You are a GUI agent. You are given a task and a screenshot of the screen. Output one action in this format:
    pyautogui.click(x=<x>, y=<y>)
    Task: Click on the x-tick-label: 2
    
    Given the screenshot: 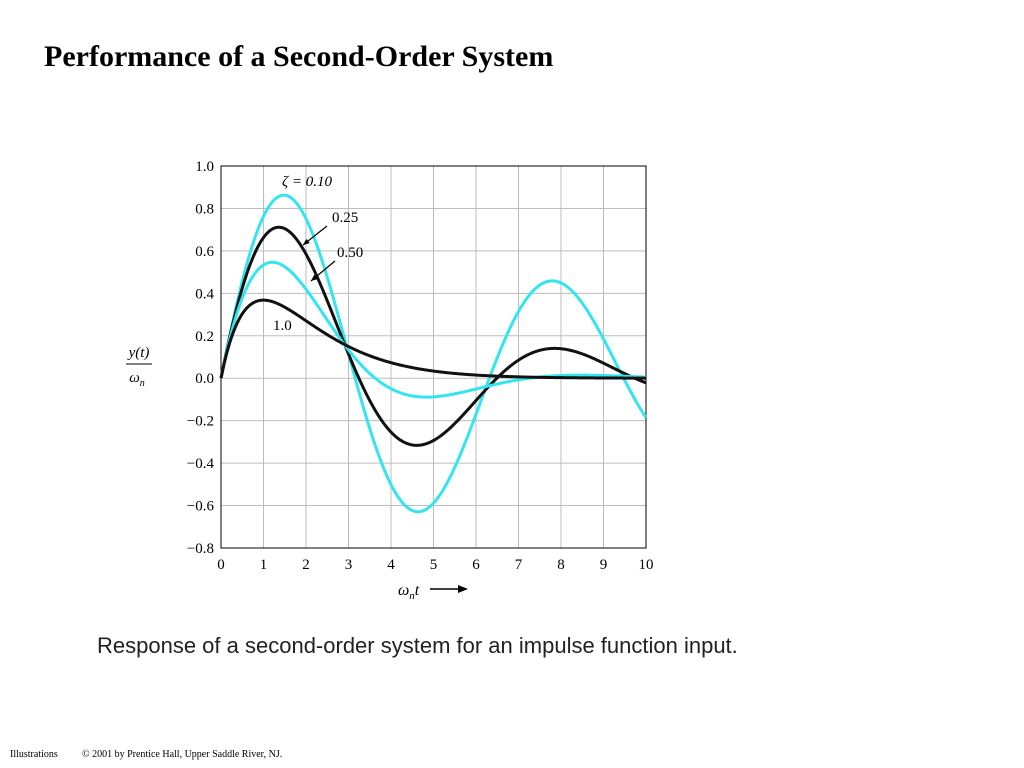 What is the action you would take?
    pyautogui.click(x=306, y=565)
    